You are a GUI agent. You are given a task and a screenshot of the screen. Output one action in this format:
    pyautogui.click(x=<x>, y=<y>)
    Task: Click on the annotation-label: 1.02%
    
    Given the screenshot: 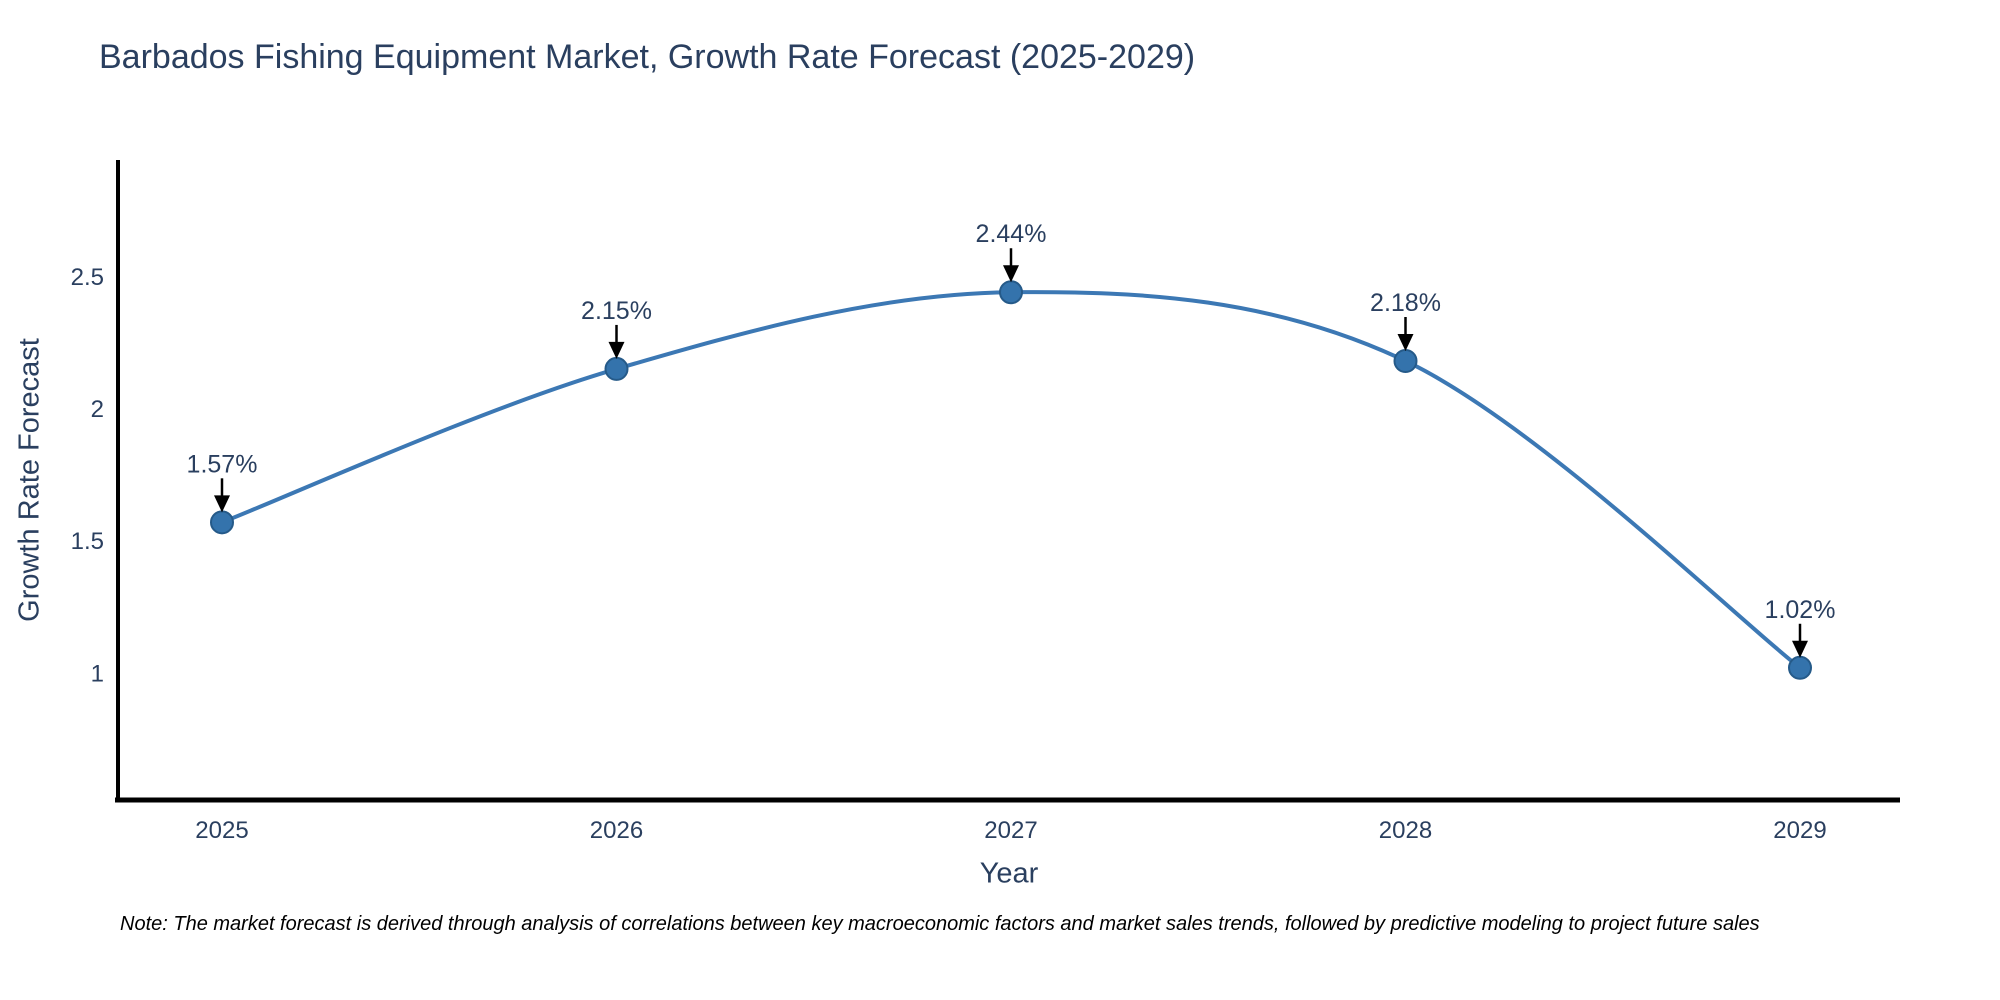 What is the action you would take?
    pyautogui.click(x=1800, y=610)
    